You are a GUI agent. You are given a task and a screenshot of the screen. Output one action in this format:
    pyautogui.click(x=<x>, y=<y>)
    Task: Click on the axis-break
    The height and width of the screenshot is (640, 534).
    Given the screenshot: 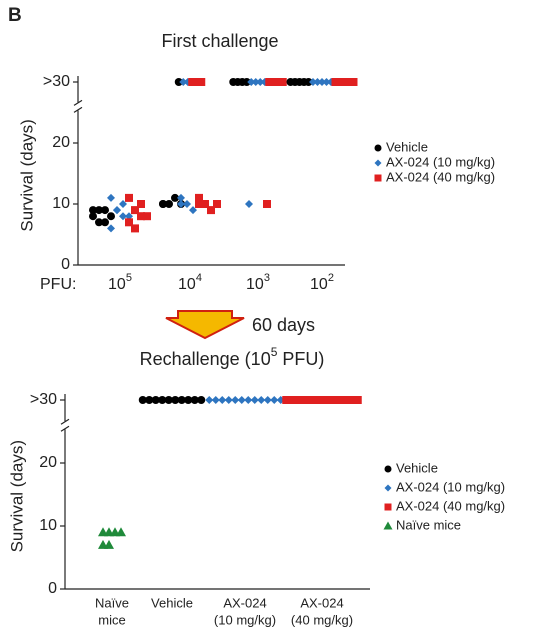 What is the action you would take?
    pyautogui.click(x=78, y=106)
    